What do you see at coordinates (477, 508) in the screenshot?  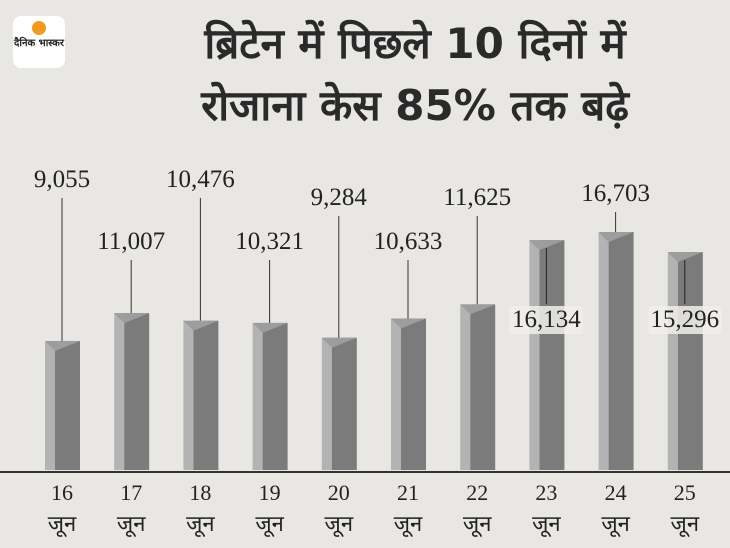 I see `x-tick-label: 22 जून` at bounding box center [477, 508].